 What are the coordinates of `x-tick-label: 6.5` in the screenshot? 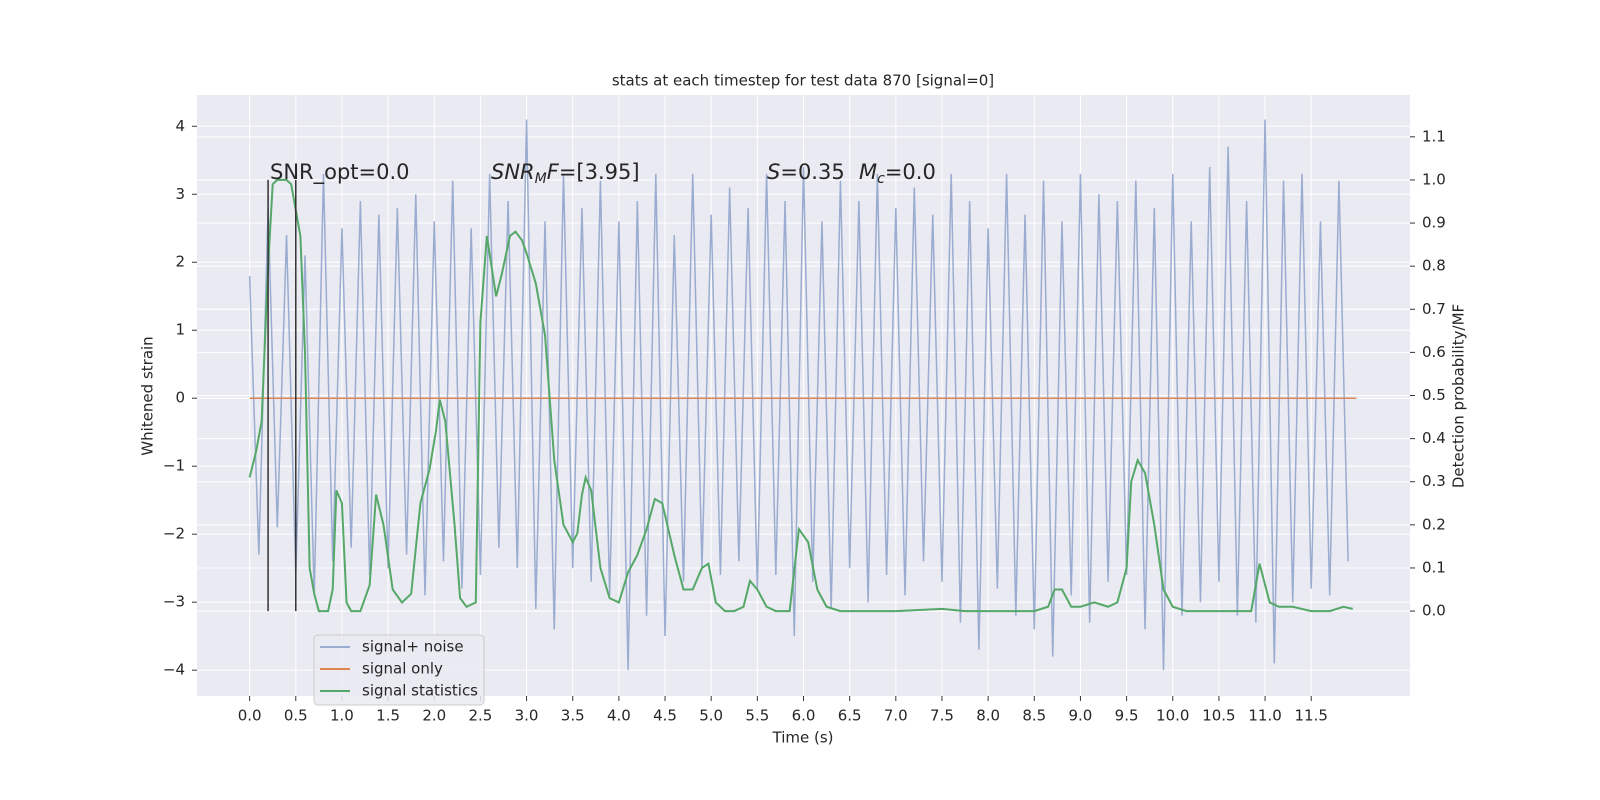 It's located at (850, 716).